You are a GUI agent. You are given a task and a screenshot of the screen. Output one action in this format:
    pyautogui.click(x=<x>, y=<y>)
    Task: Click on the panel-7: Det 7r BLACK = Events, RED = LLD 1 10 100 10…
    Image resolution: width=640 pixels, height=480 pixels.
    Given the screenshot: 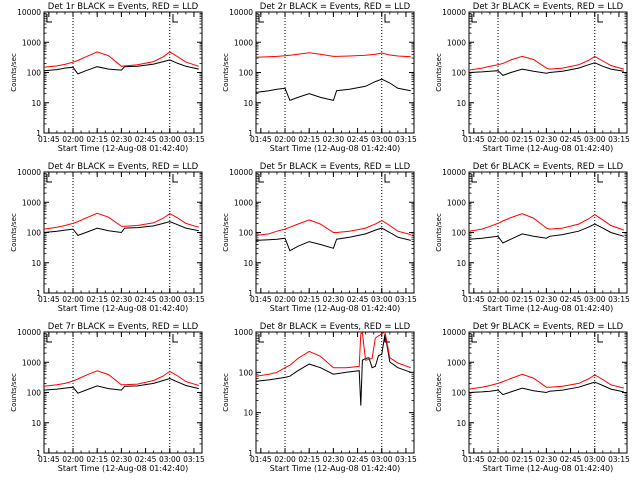 What is the action you would take?
    pyautogui.click(x=107, y=397)
    